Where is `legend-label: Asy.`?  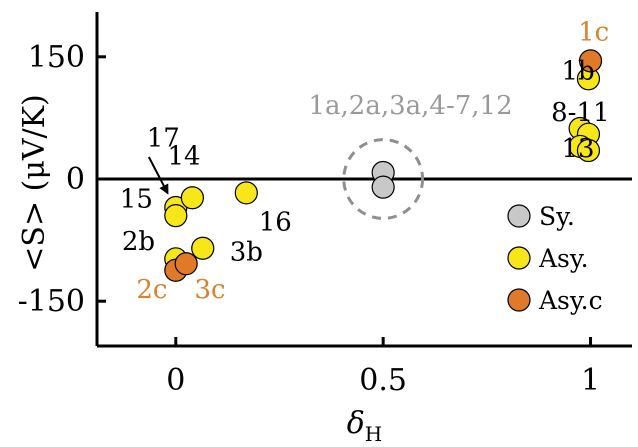 legend-label: Asy. is located at coordinates (563, 258).